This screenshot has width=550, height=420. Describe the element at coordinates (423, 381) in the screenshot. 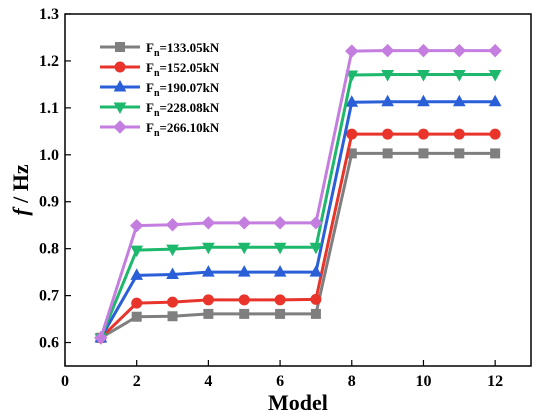

I see `x-tick-label: 10` at that location.